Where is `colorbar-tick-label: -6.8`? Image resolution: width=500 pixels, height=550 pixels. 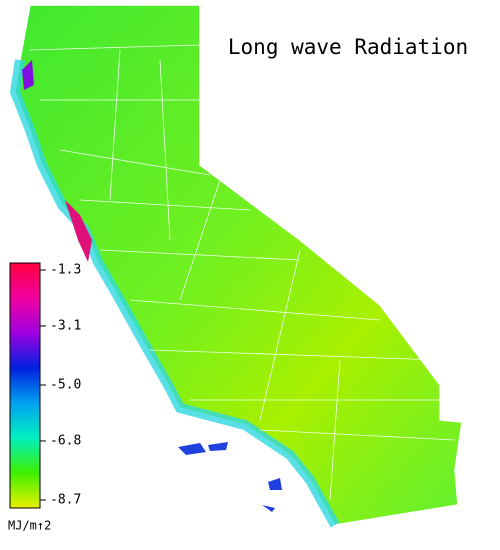
colorbar-tick-label: -6.8 is located at coordinates (65, 440).